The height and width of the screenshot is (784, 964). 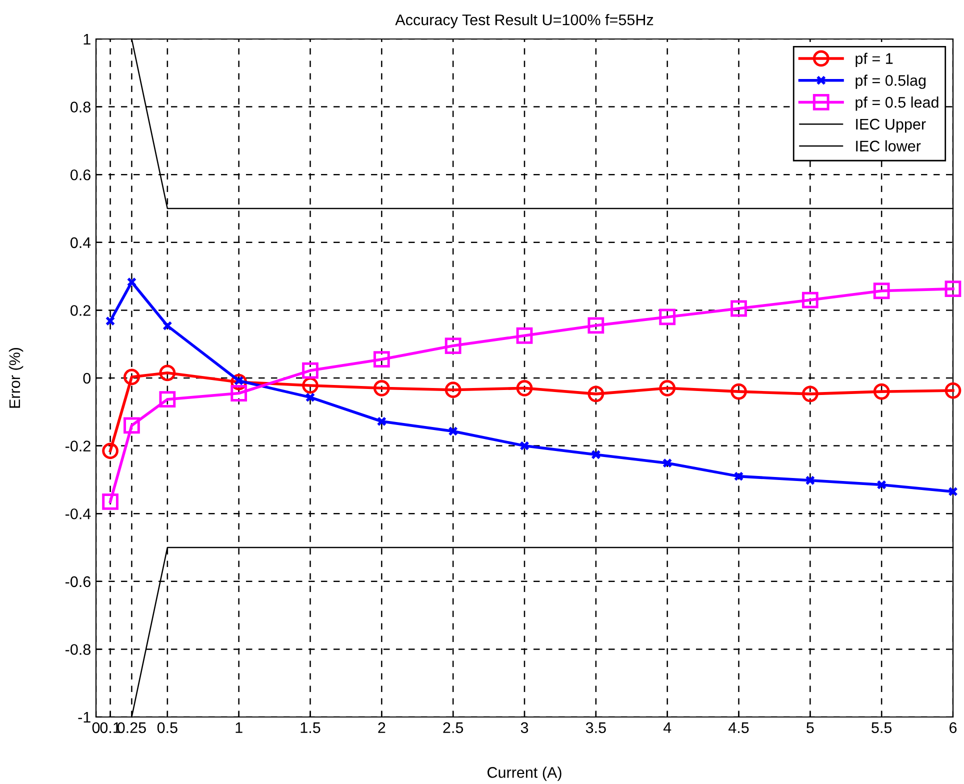 What do you see at coordinates (239, 727) in the screenshot?
I see `x-tick-label: 1` at bounding box center [239, 727].